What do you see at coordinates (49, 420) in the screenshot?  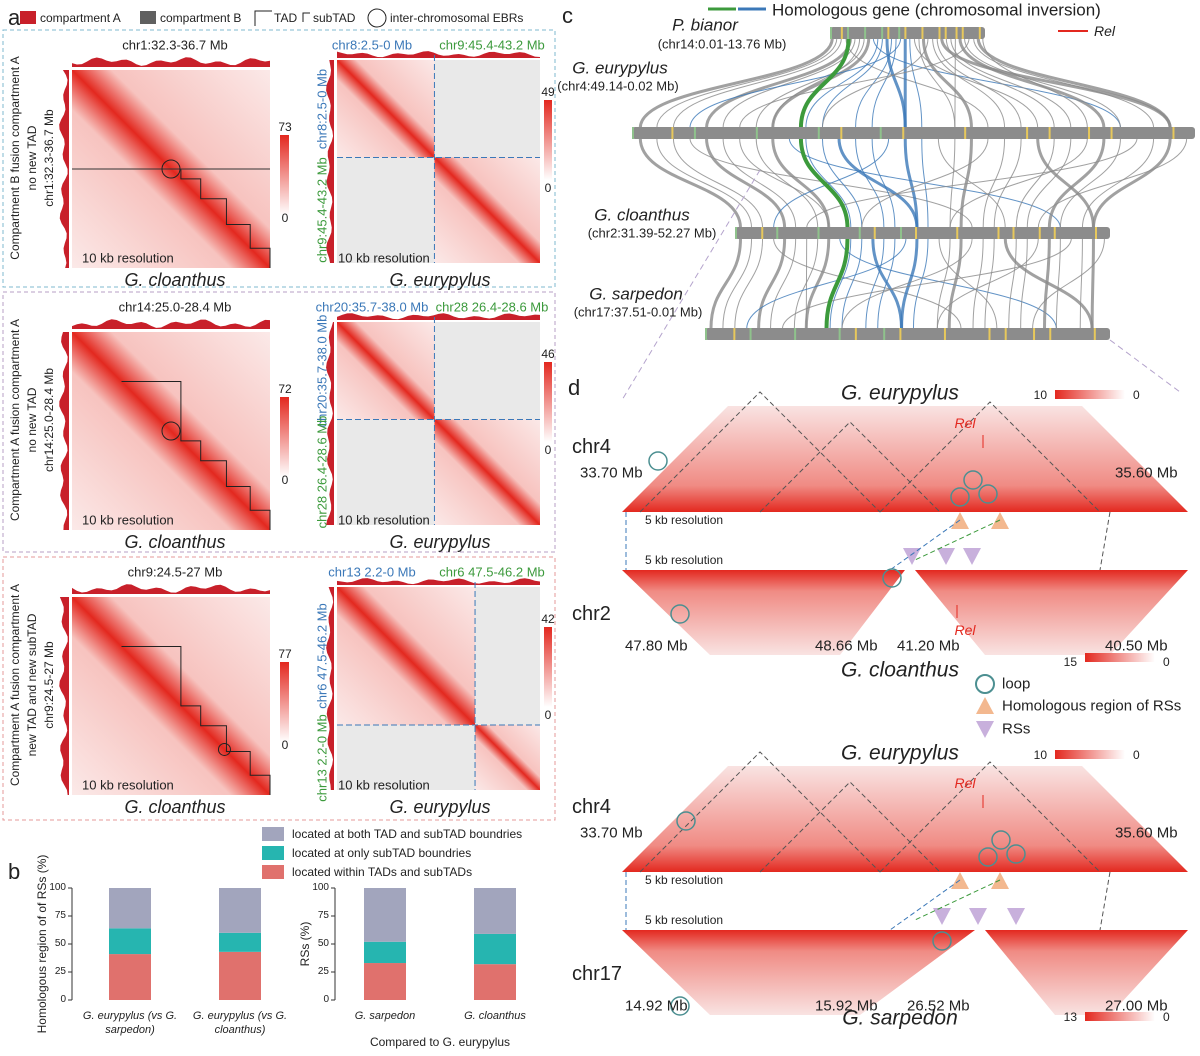 I see `side-label: chr14:25.0-28.4 Mb` at bounding box center [49, 420].